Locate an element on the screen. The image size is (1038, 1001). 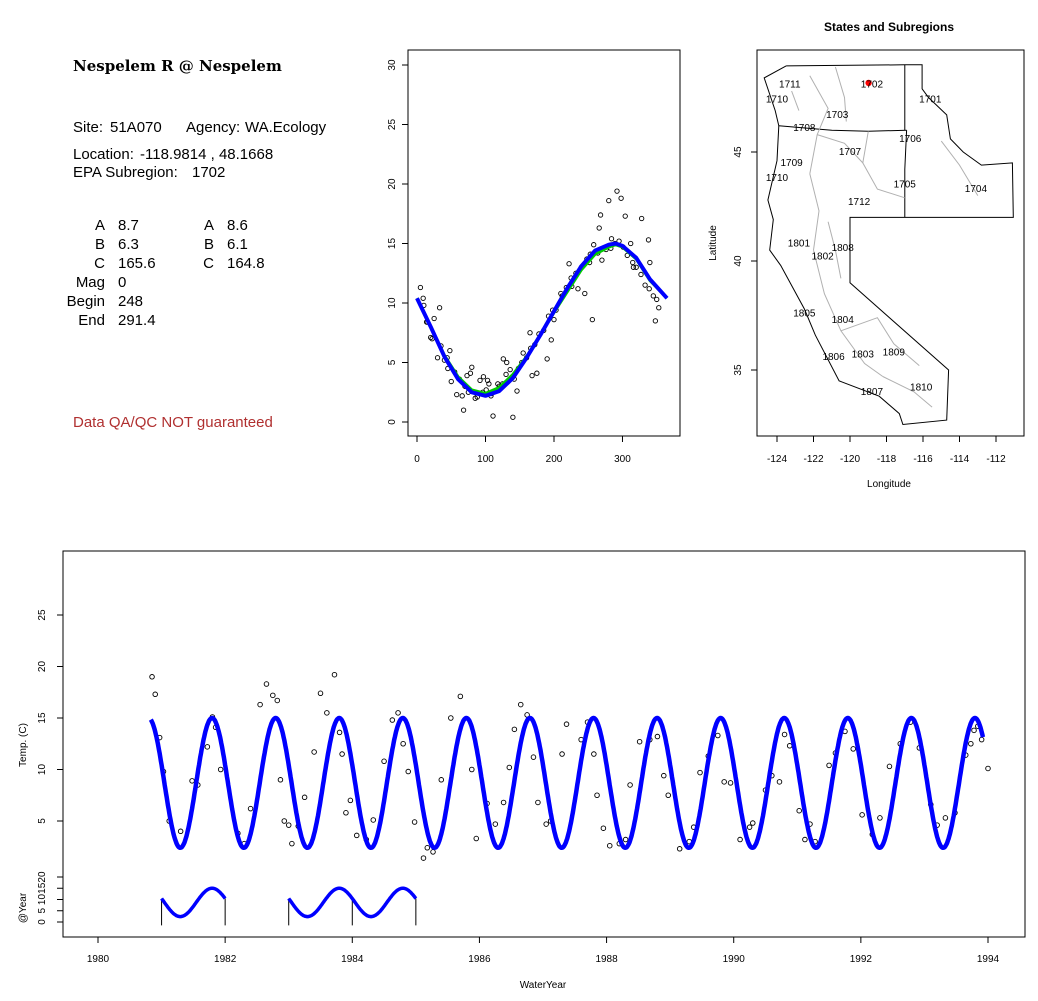
subregion-label: EPA Subregion: is located at coordinates (125, 172).